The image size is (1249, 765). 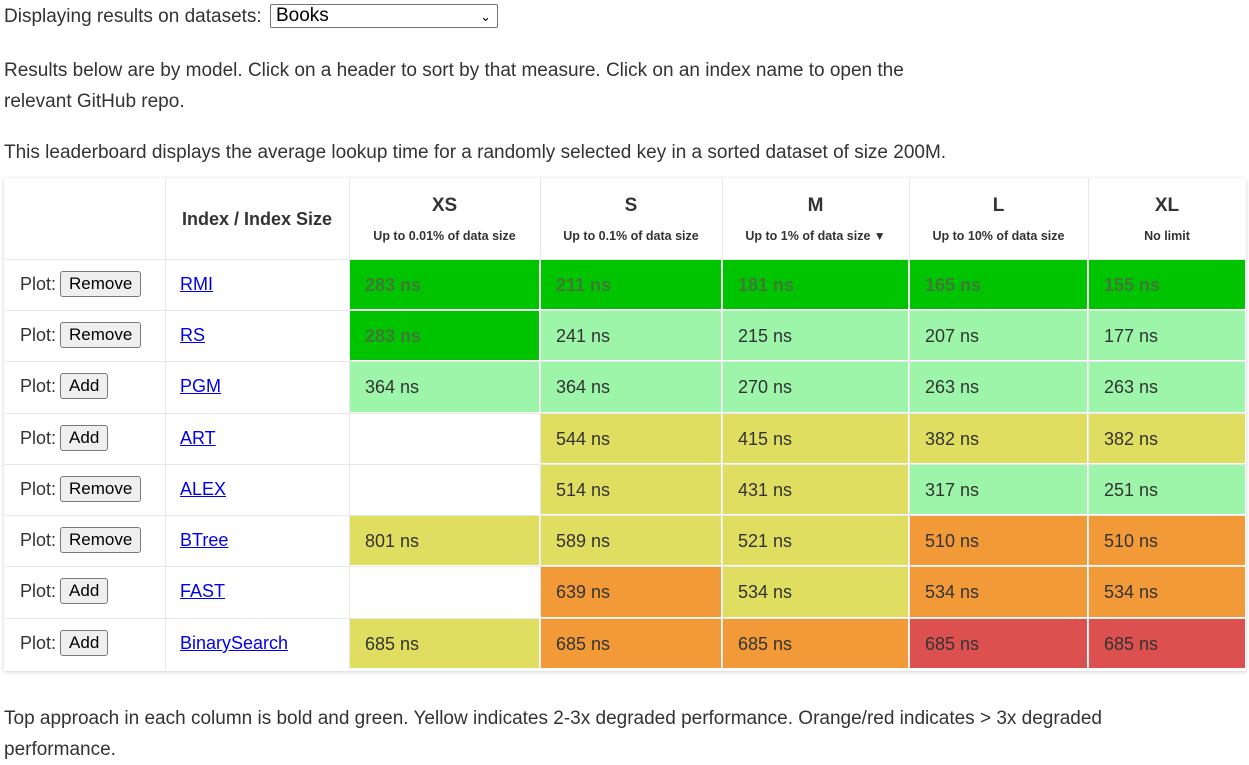 What do you see at coordinates (815, 218) in the screenshot?
I see `column-header-m: M Up to 1% of data size ▼` at bounding box center [815, 218].